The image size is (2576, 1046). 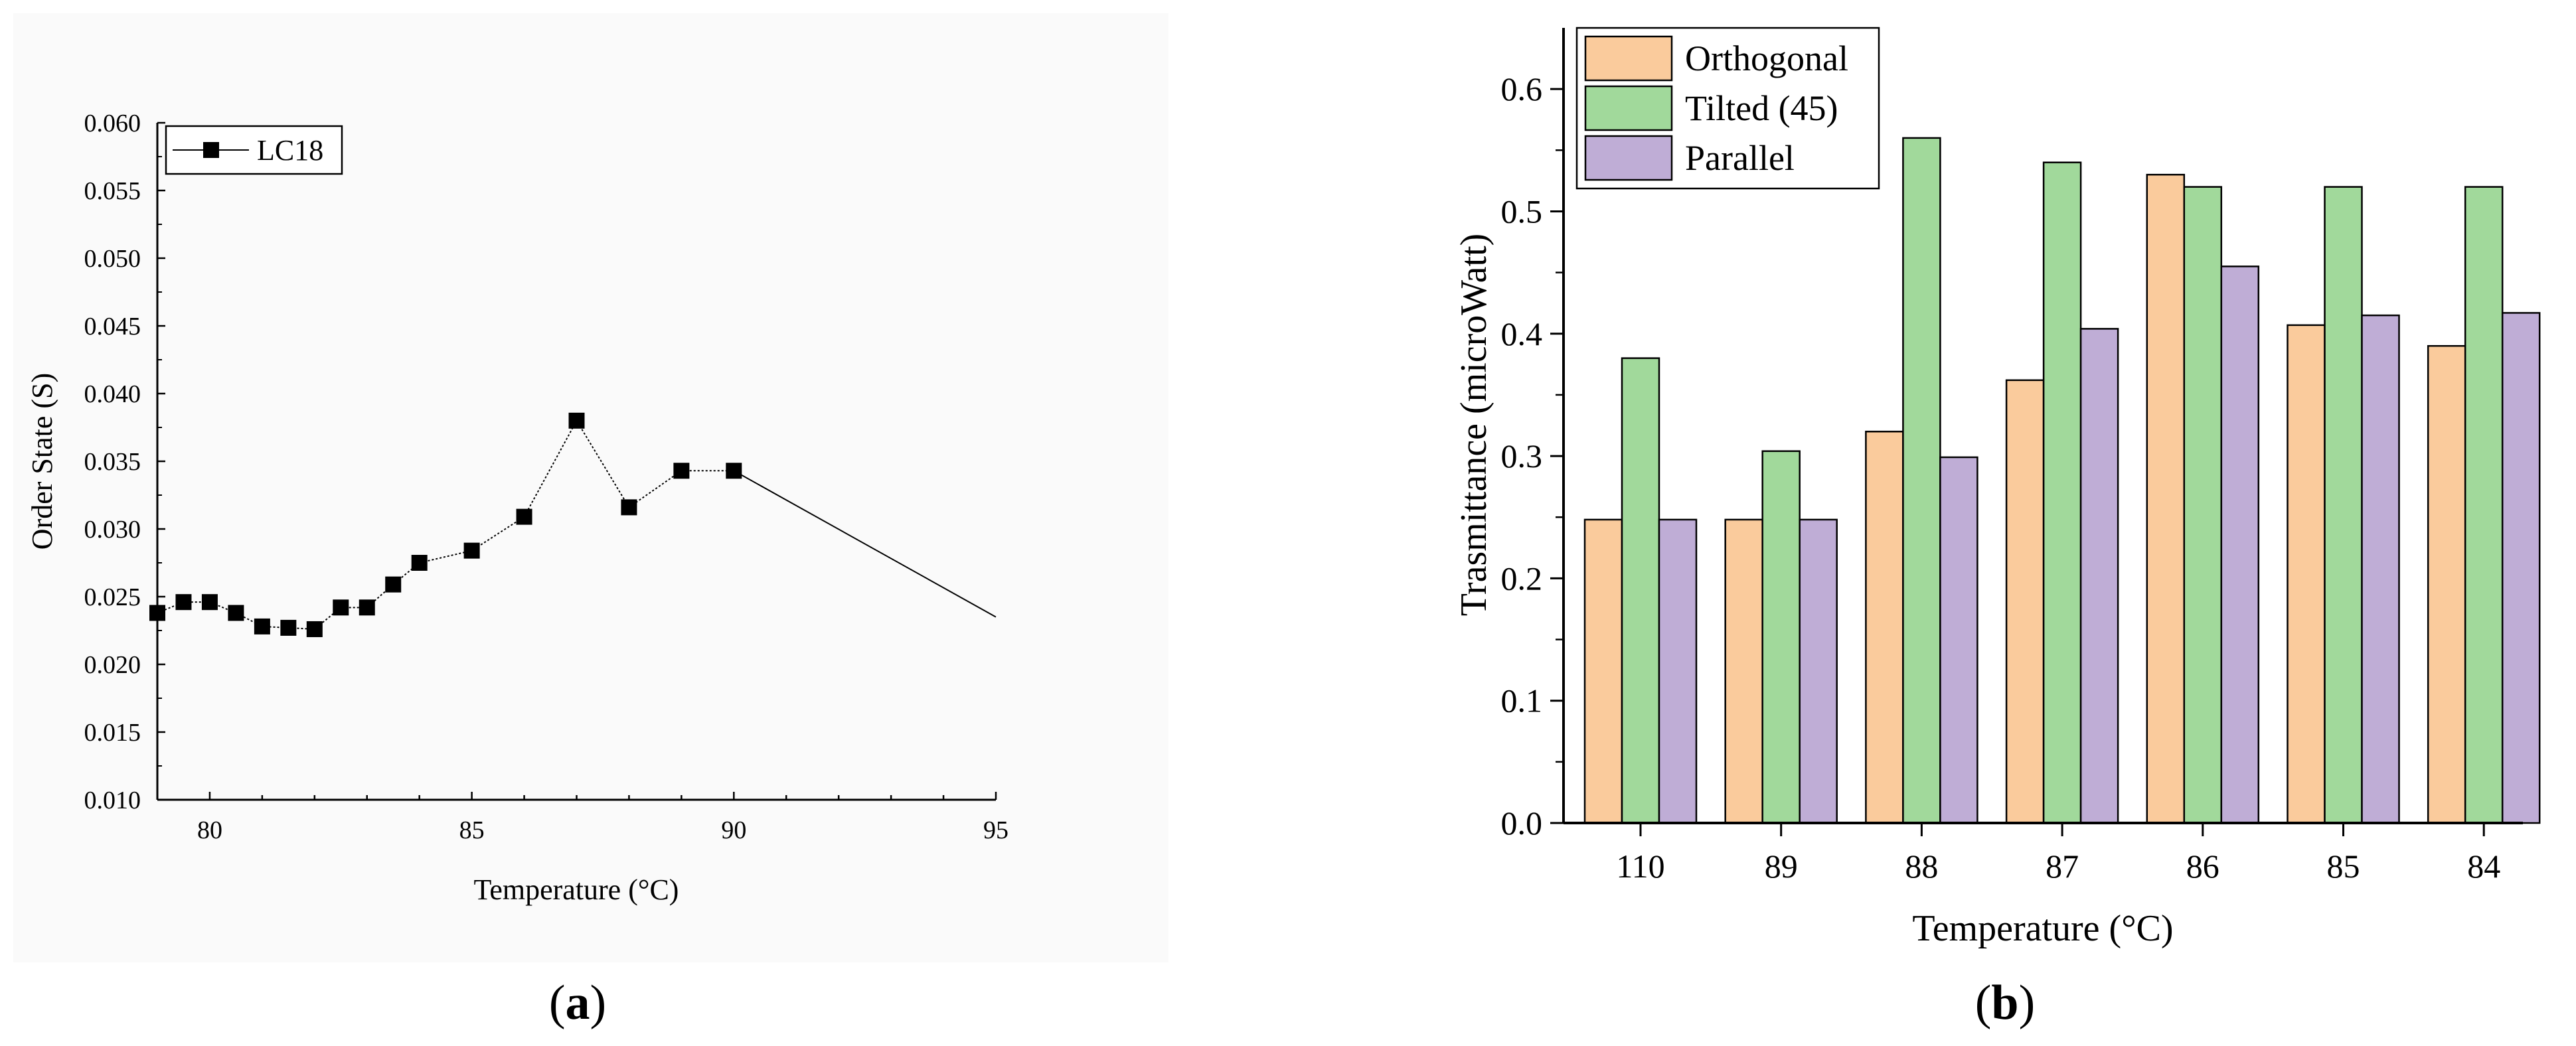 What do you see at coordinates (209, 830) in the screenshot?
I see `chart-a-xtick-label: 80` at bounding box center [209, 830].